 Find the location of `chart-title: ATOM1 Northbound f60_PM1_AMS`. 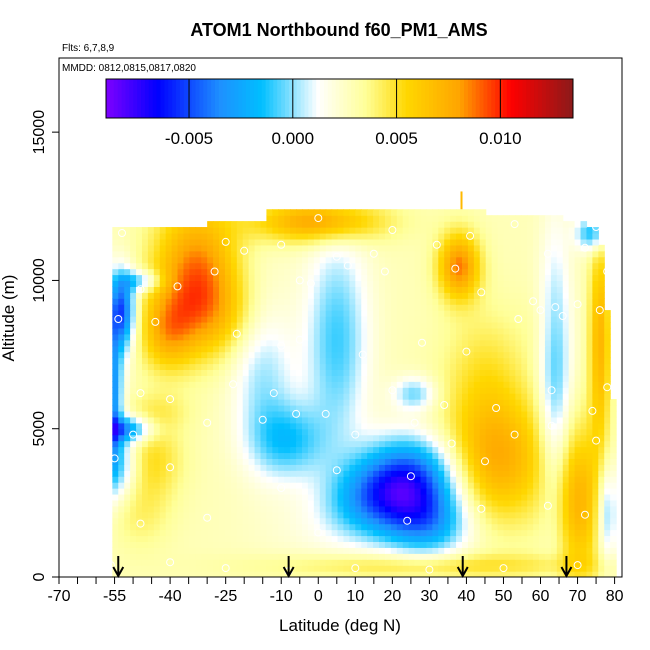

chart-title: ATOM1 Northbound f60_PM1_AMS is located at coordinates (338, 30).